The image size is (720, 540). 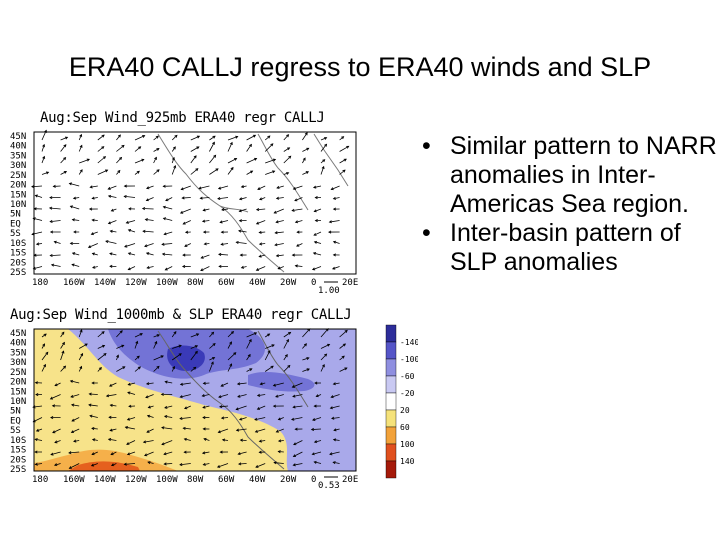 I want to click on coastline, so click(x=253, y=203).